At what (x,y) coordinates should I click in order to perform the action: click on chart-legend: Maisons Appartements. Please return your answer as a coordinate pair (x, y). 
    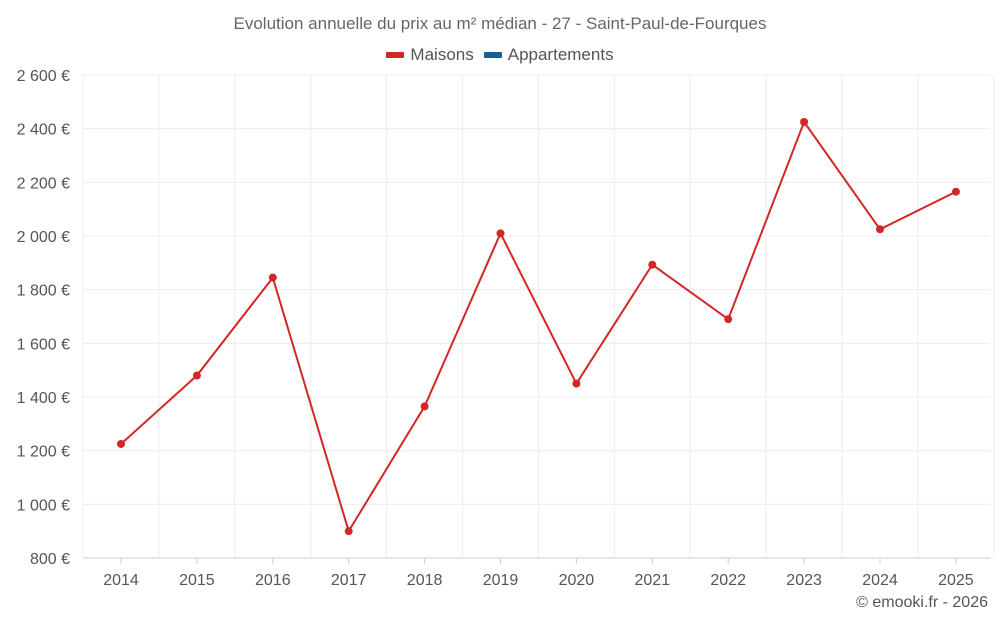
    Looking at the image, I should click on (500, 55).